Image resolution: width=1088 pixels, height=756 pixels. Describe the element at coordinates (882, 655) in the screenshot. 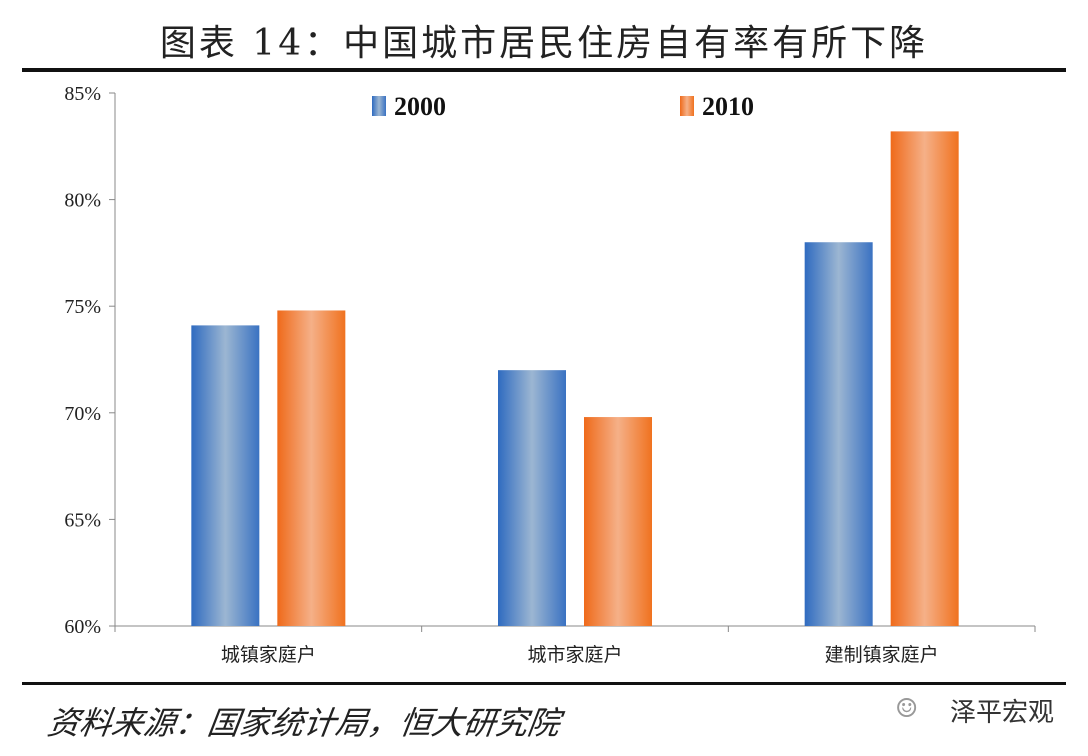

I see `x-tick-label: 建制镇家庭户` at that location.